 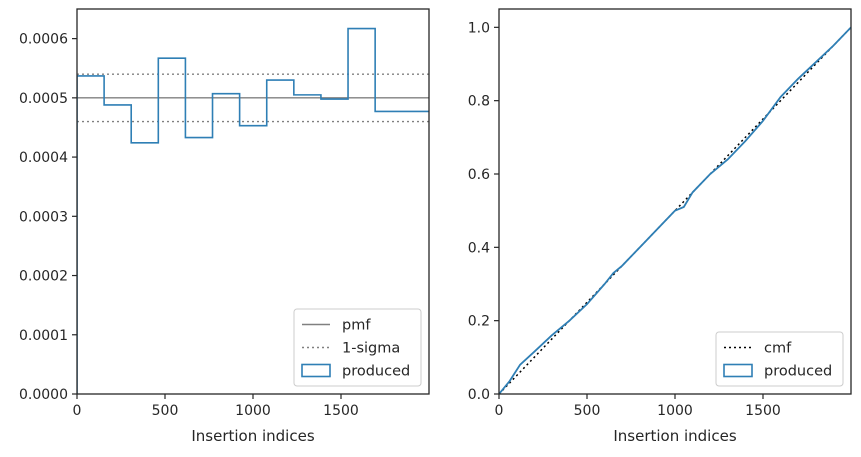 What do you see at coordinates (778, 349) in the screenshot?
I see `legend-label-cmf: cmf` at bounding box center [778, 349].